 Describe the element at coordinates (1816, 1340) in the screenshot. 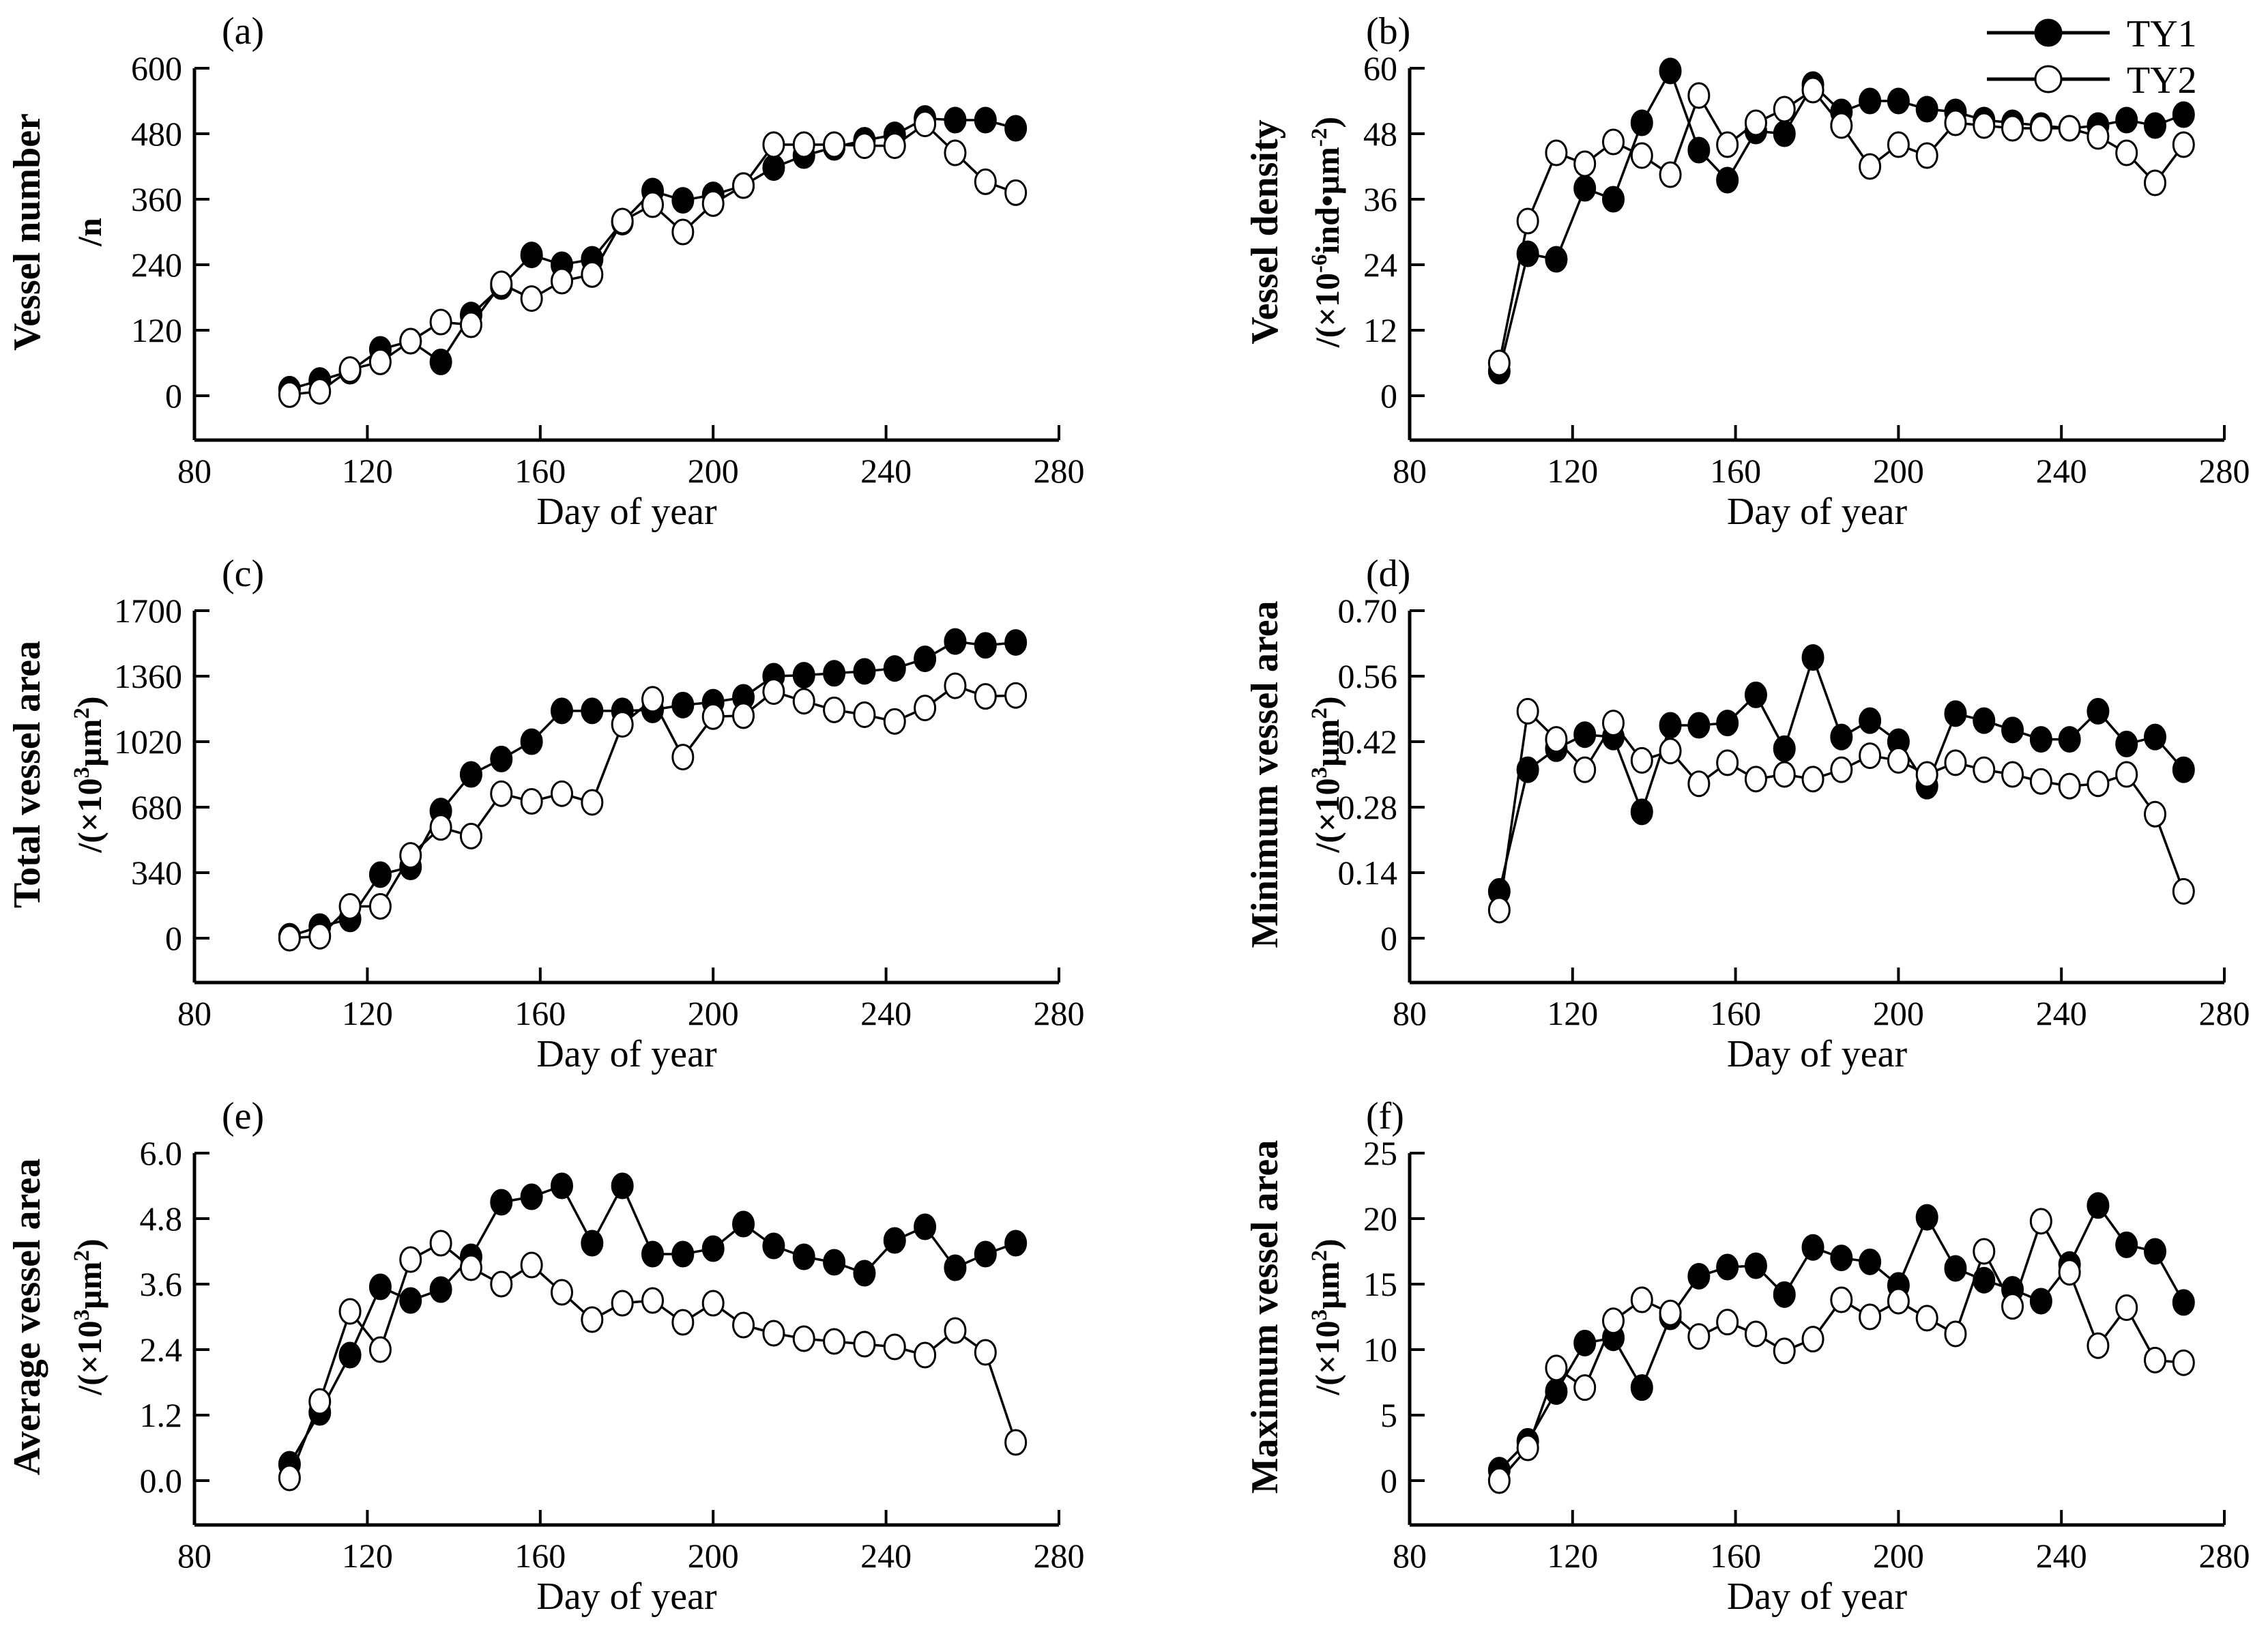

I see `axes-lines` at that location.